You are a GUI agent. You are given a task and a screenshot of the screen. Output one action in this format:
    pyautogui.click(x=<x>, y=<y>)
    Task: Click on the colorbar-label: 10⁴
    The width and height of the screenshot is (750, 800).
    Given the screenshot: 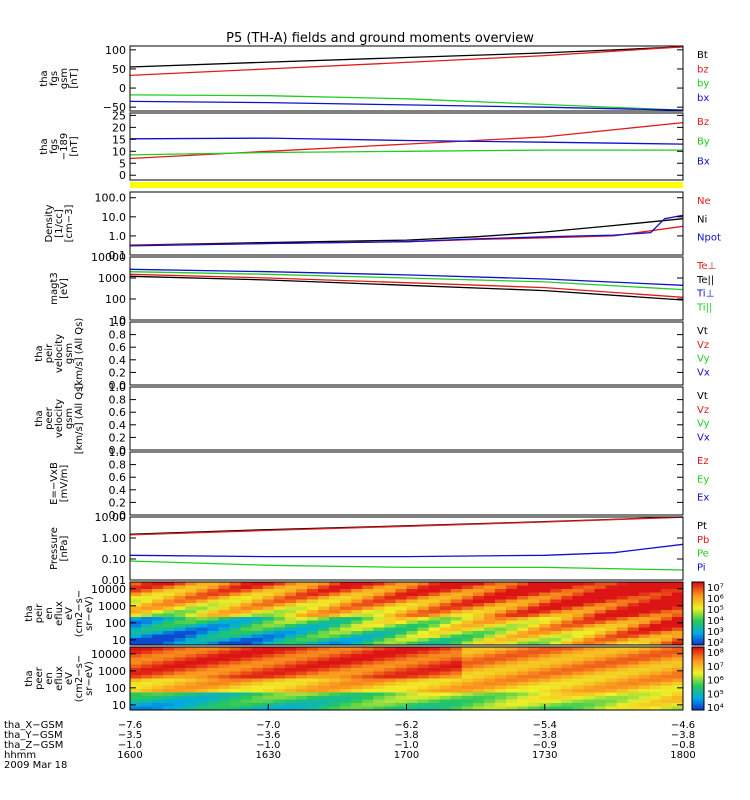 What is the action you would take?
    pyautogui.click(x=715, y=708)
    